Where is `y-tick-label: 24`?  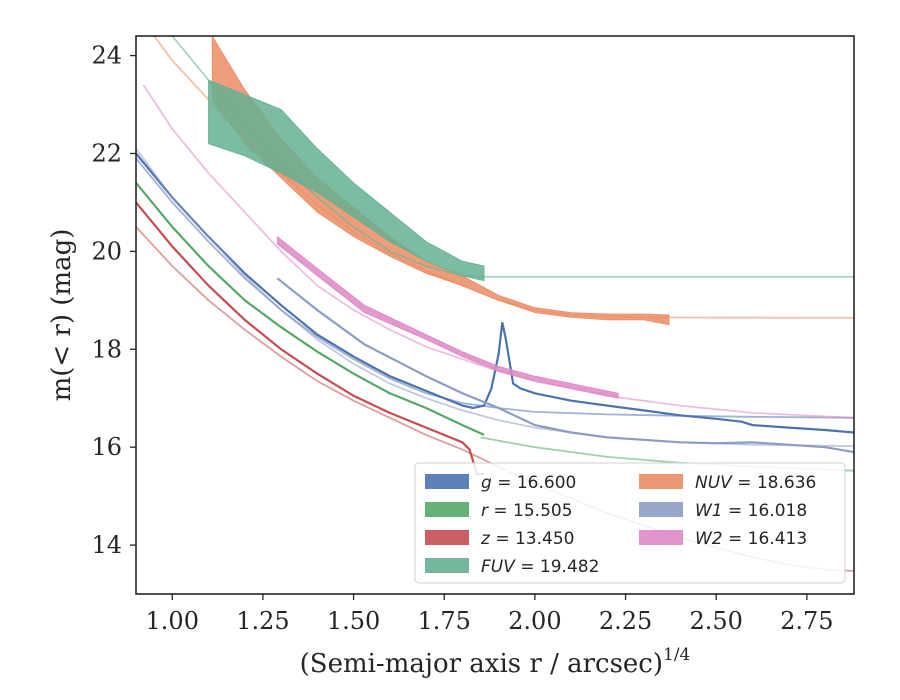 y-tick-label: 24 is located at coordinates (106, 56).